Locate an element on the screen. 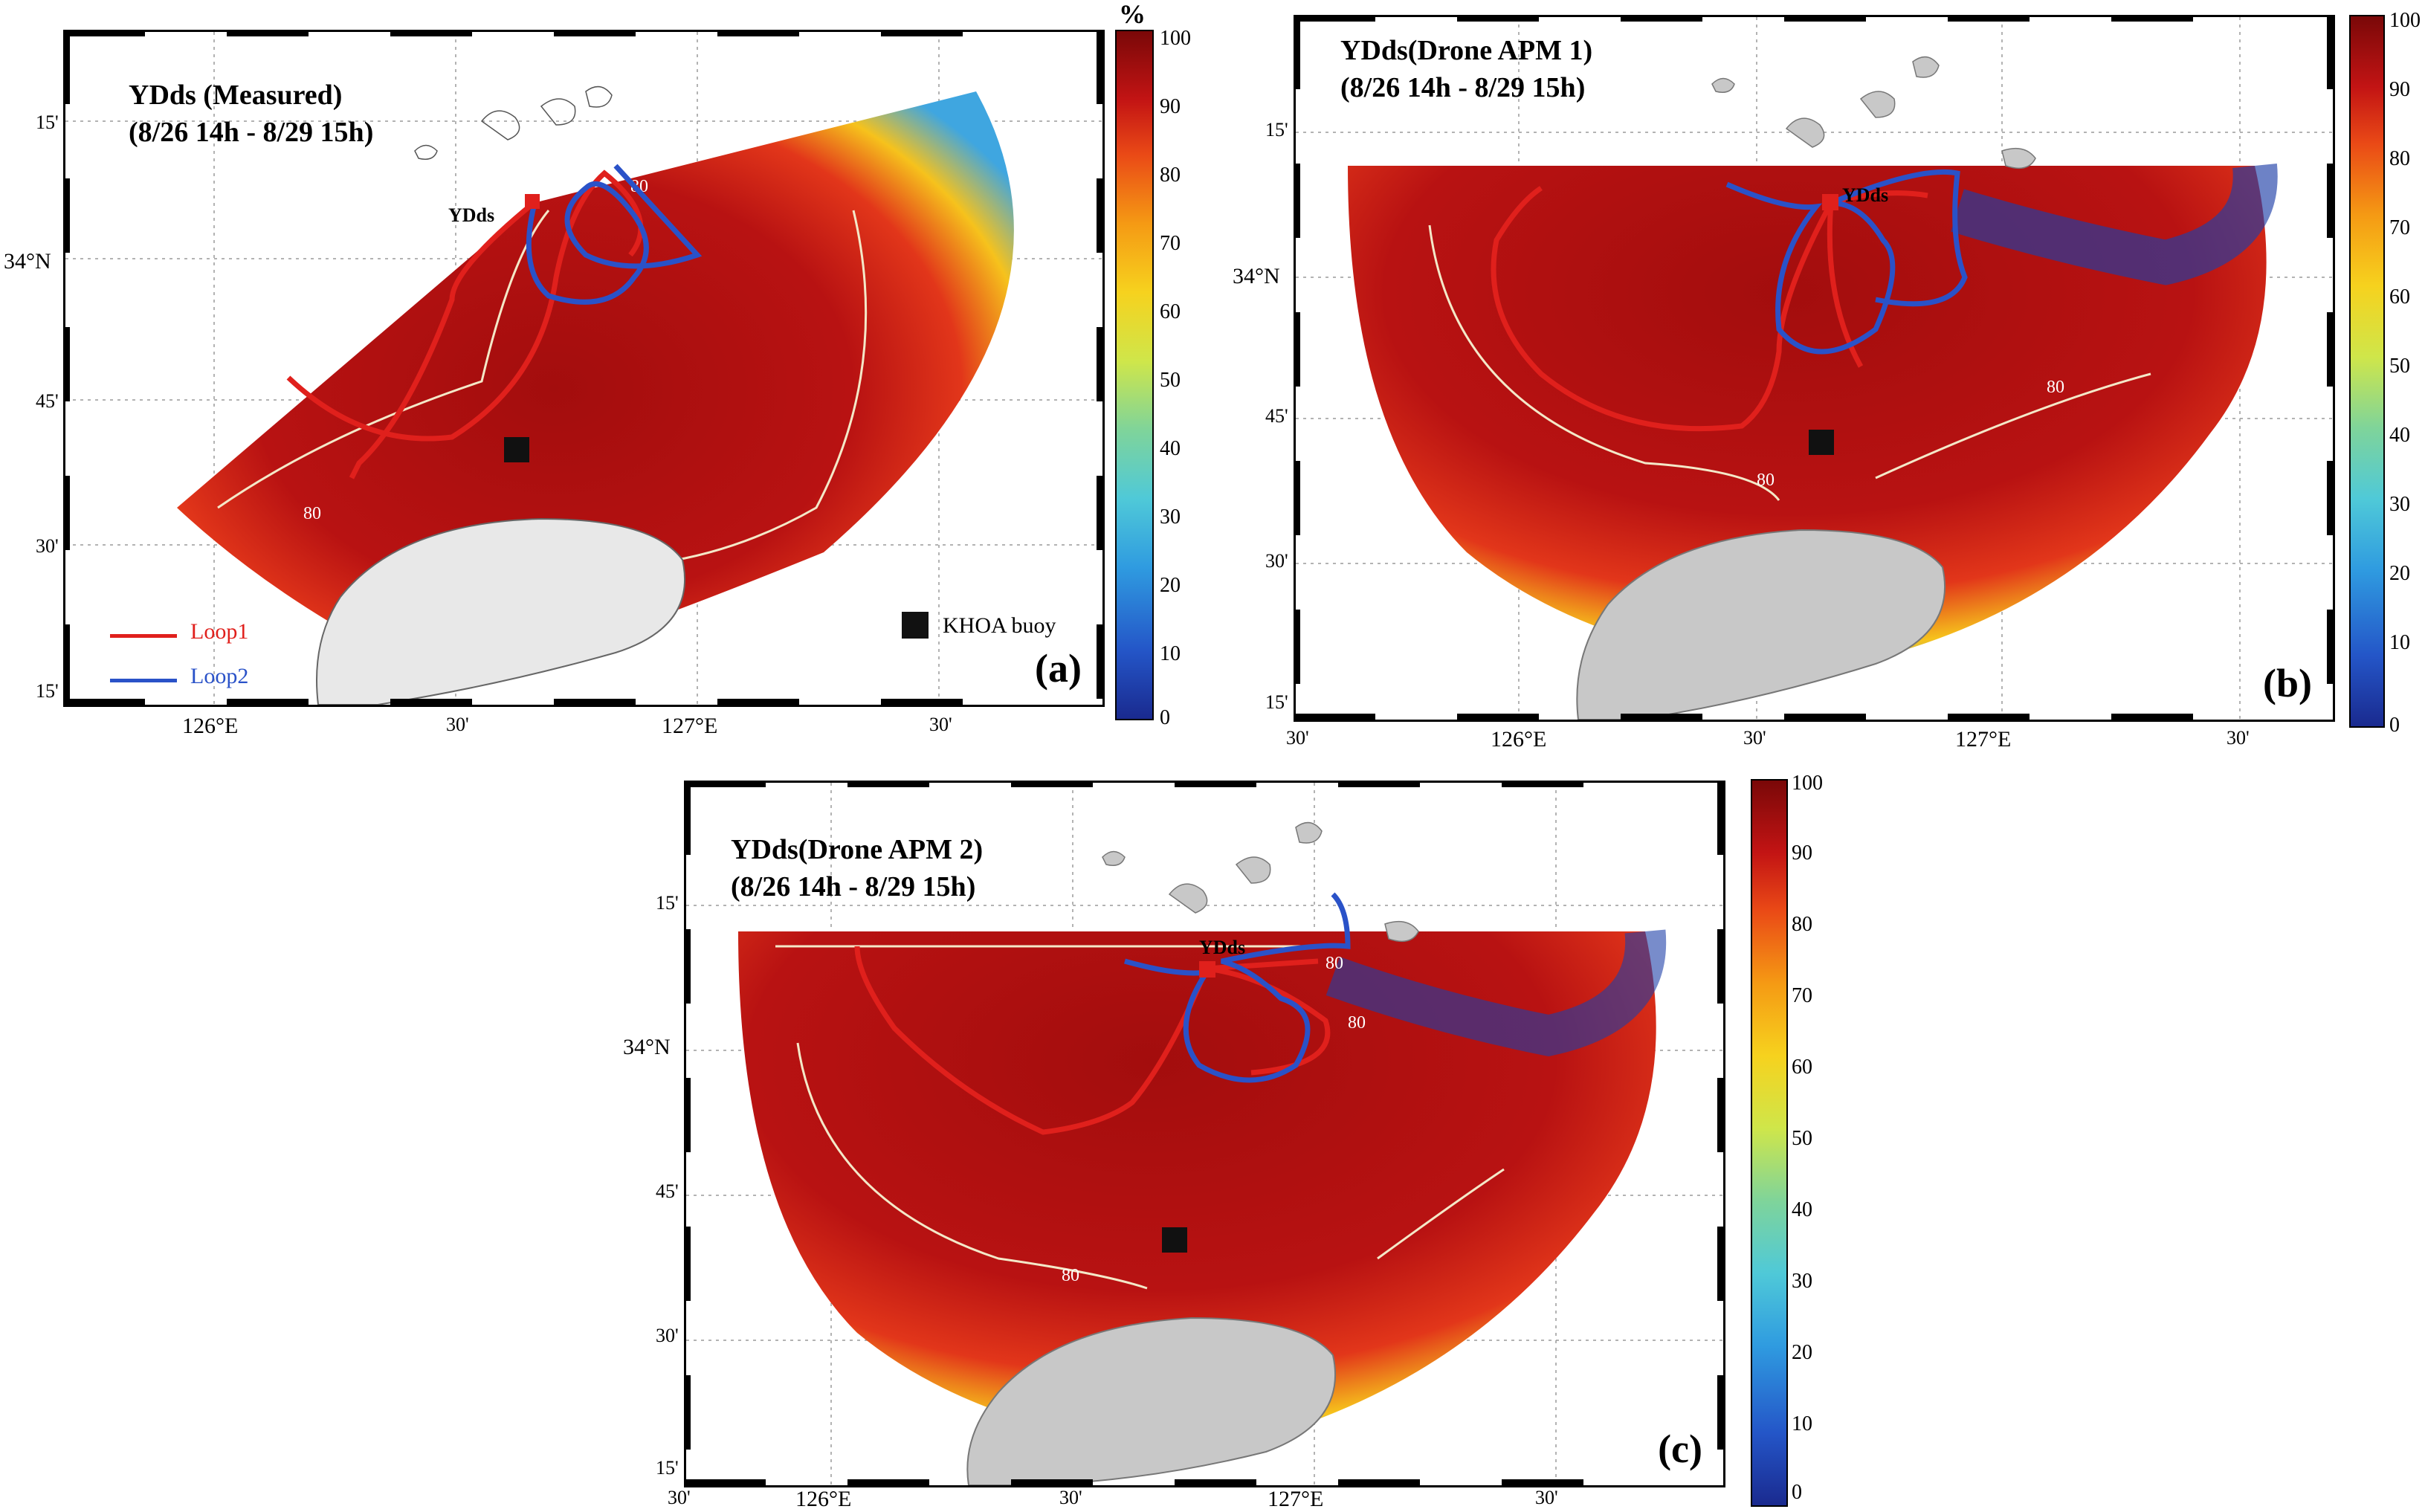 This screenshot has height=1512, width=2425. panel-title: YDds (Measured) (8/26 14h - 8/29 15h) is located at coordinates (251, 114).